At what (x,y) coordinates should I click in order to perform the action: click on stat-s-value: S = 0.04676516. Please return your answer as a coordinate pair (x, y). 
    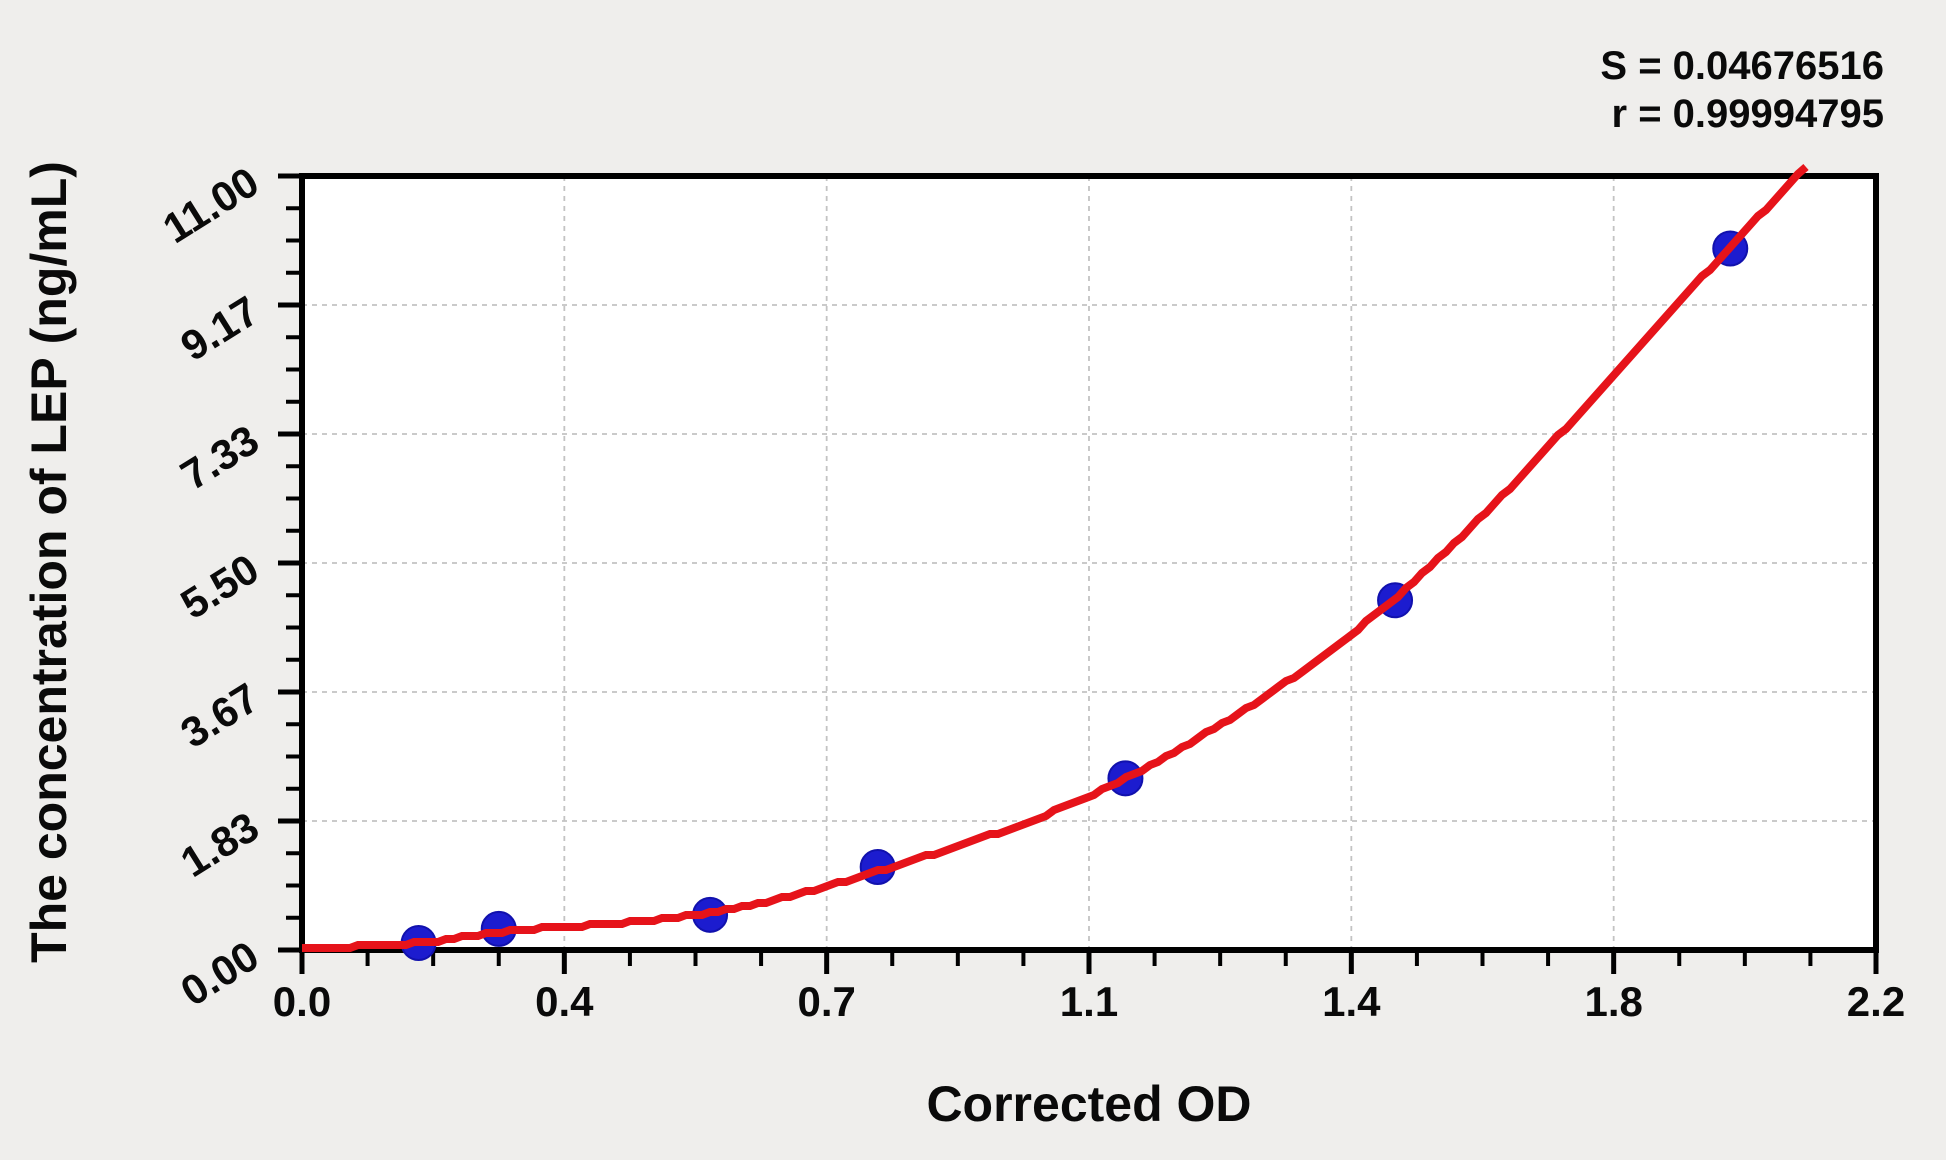
    Looking at the image, I should click on (1742, 66).